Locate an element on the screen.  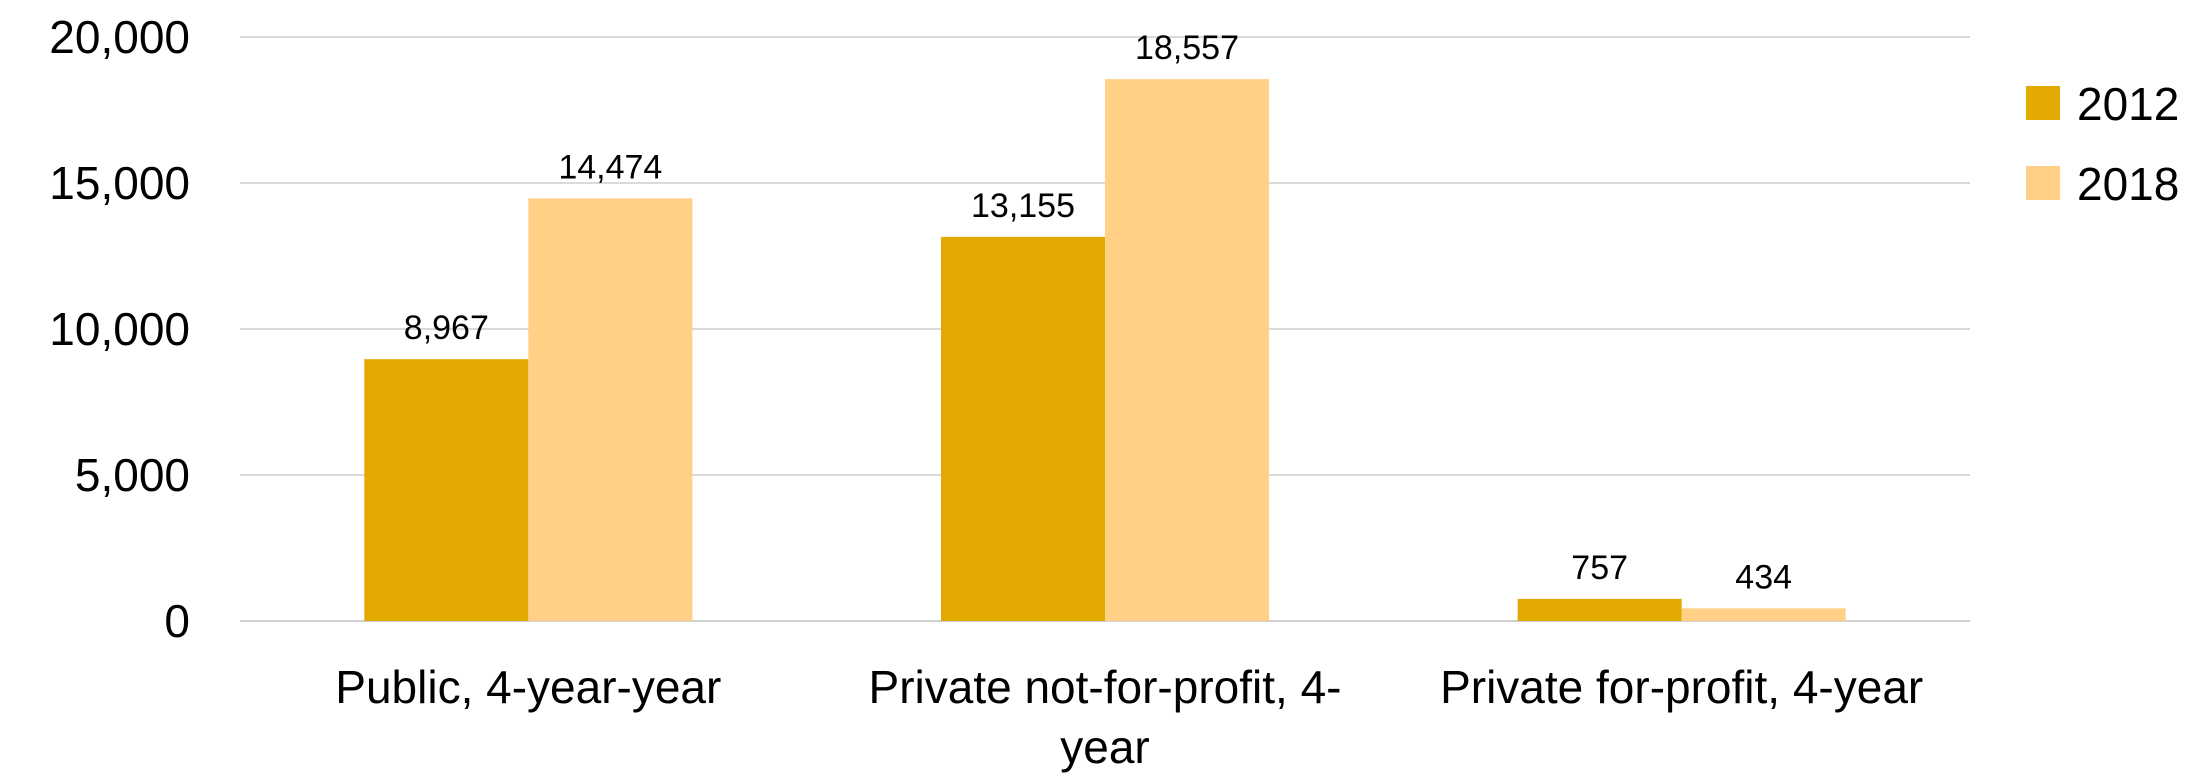
y-tick-label: 0 is located at coordinates (177, 621).